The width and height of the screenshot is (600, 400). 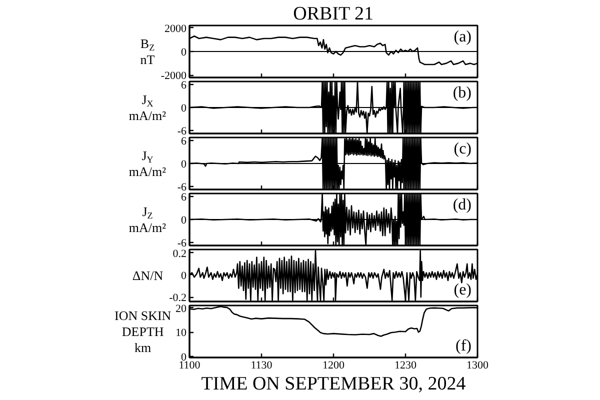 I want to click on x-tick-label: 1300, so click(x=477, y=366).